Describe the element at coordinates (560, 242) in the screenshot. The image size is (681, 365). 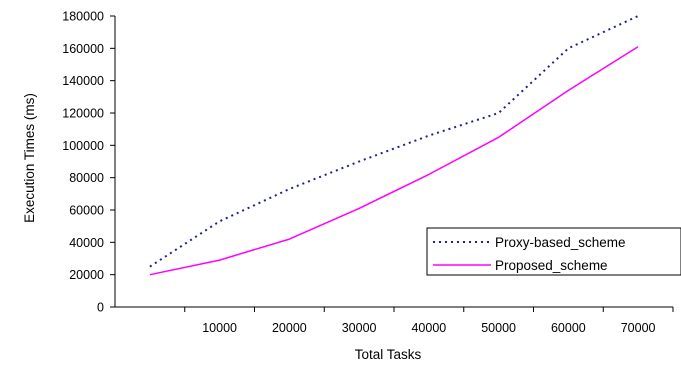
I see `legend-label-proxy: Proxy-based_scheme` at that location.